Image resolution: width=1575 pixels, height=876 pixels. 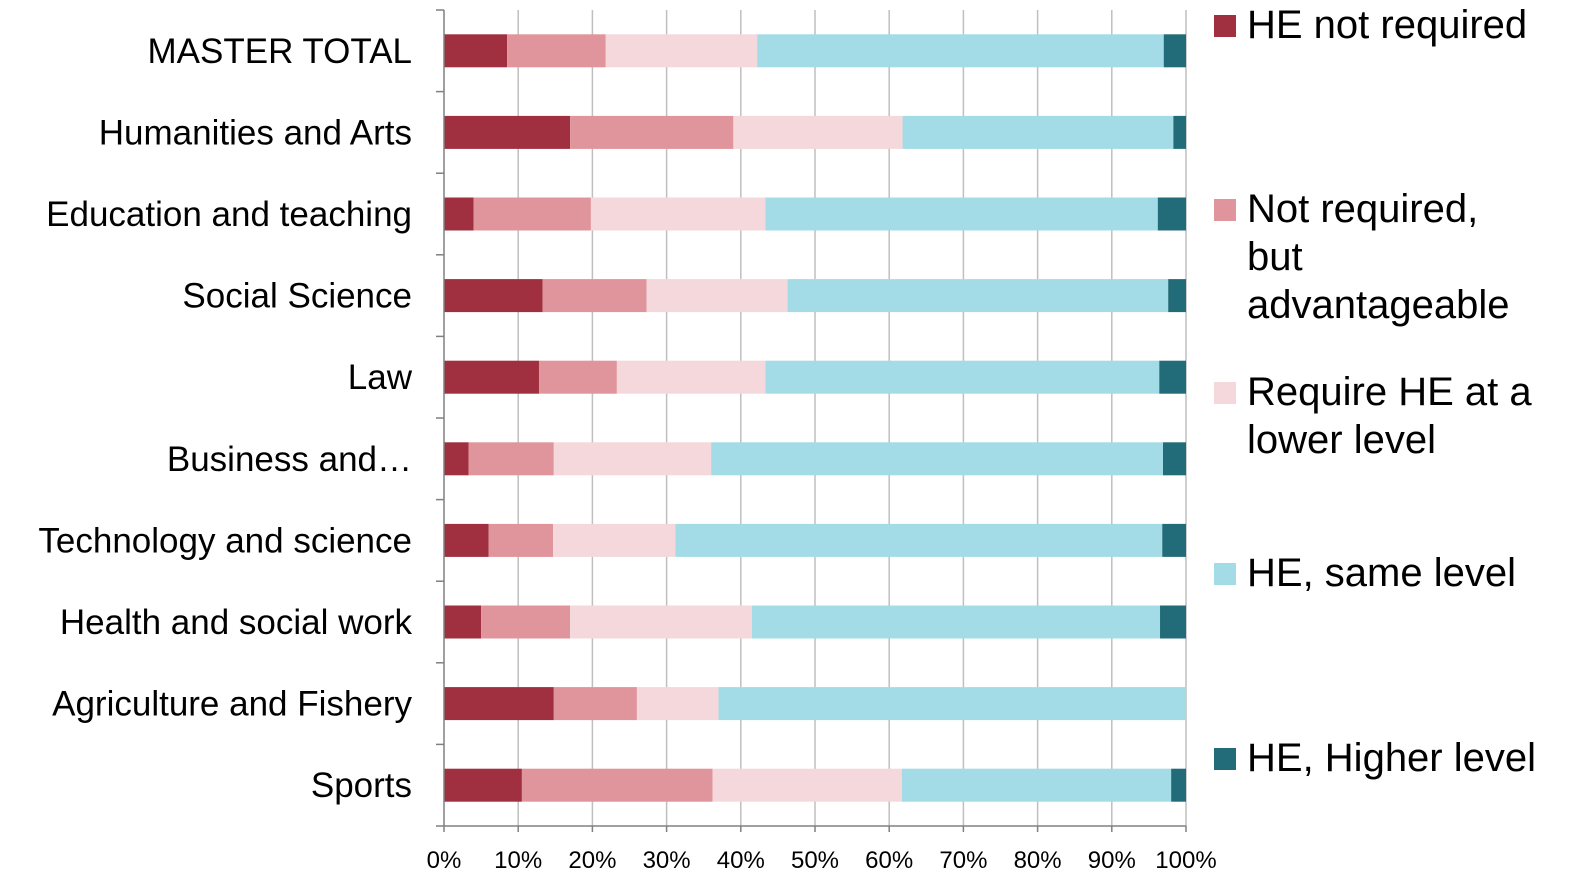 I want to click on x-tick-label: 20%, so click(x=592, y=860).